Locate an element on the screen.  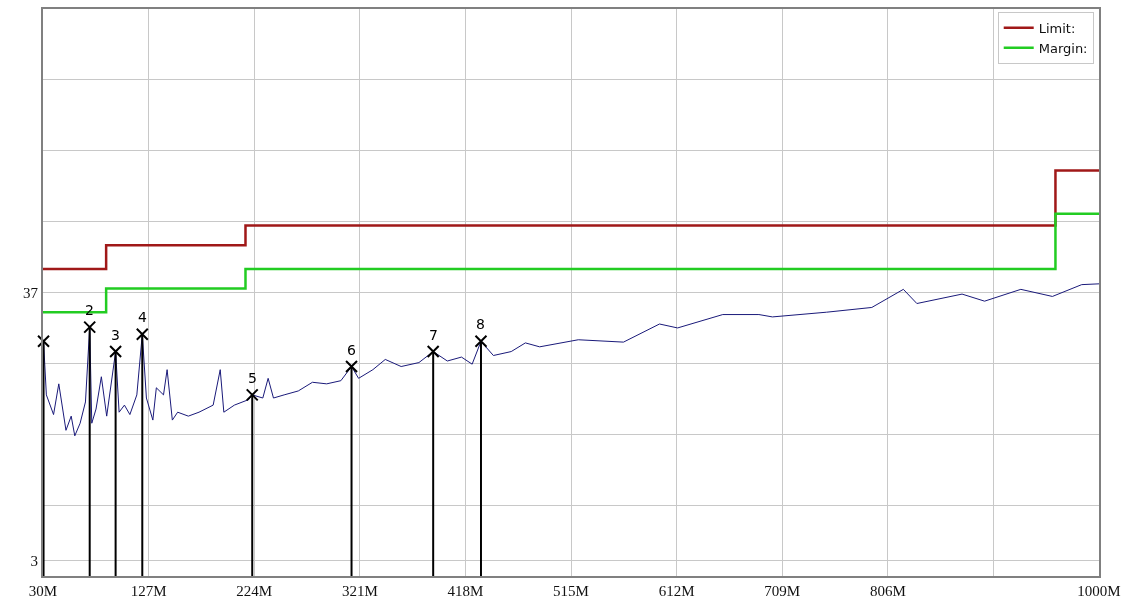
x-tick-label: 321M is located at coordinates (359, 591).